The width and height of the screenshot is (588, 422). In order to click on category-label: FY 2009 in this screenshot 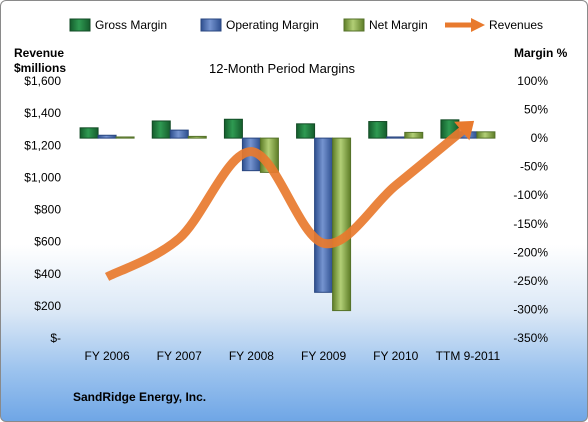, I will do `click(323, 356)`.